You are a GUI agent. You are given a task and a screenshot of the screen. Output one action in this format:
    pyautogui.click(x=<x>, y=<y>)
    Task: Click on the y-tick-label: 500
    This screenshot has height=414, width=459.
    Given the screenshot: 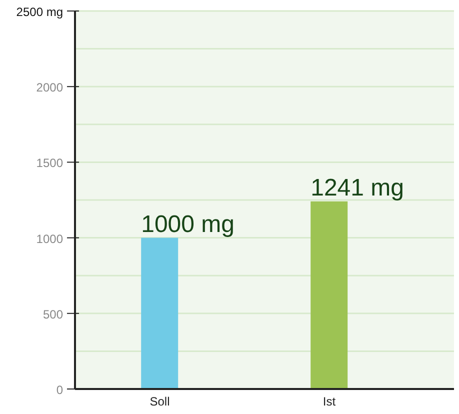 What is the action you would take?
    pyautogui.click(x=53, y=314)
    